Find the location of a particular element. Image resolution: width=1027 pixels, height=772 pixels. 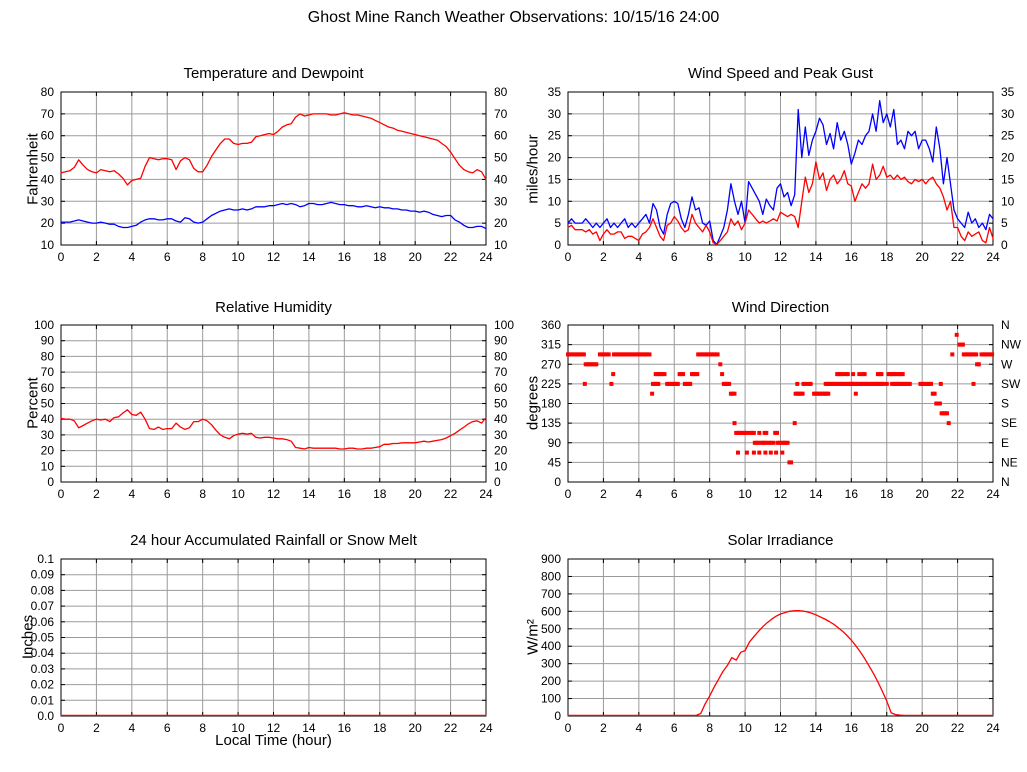

svg-text: E is located at coordinates (1005, 443).